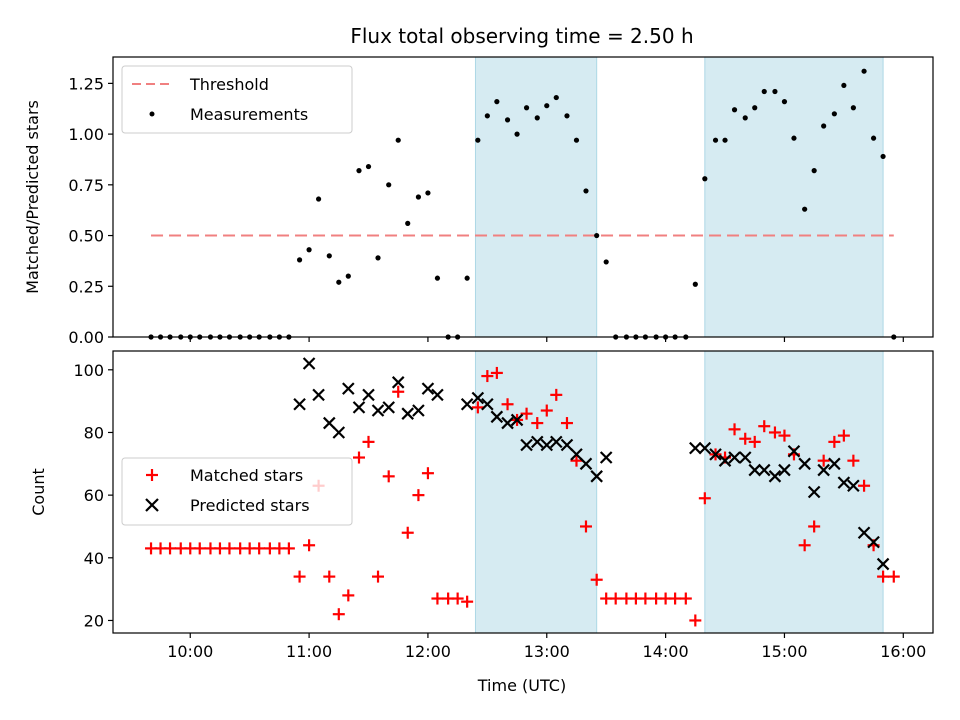 This screenshot has width=960, height=720. What do you see at coordinates (250, 505) in the screenshot?
I see `legend-predicted-label: Predicted stars` at bounding box center [250, 505].